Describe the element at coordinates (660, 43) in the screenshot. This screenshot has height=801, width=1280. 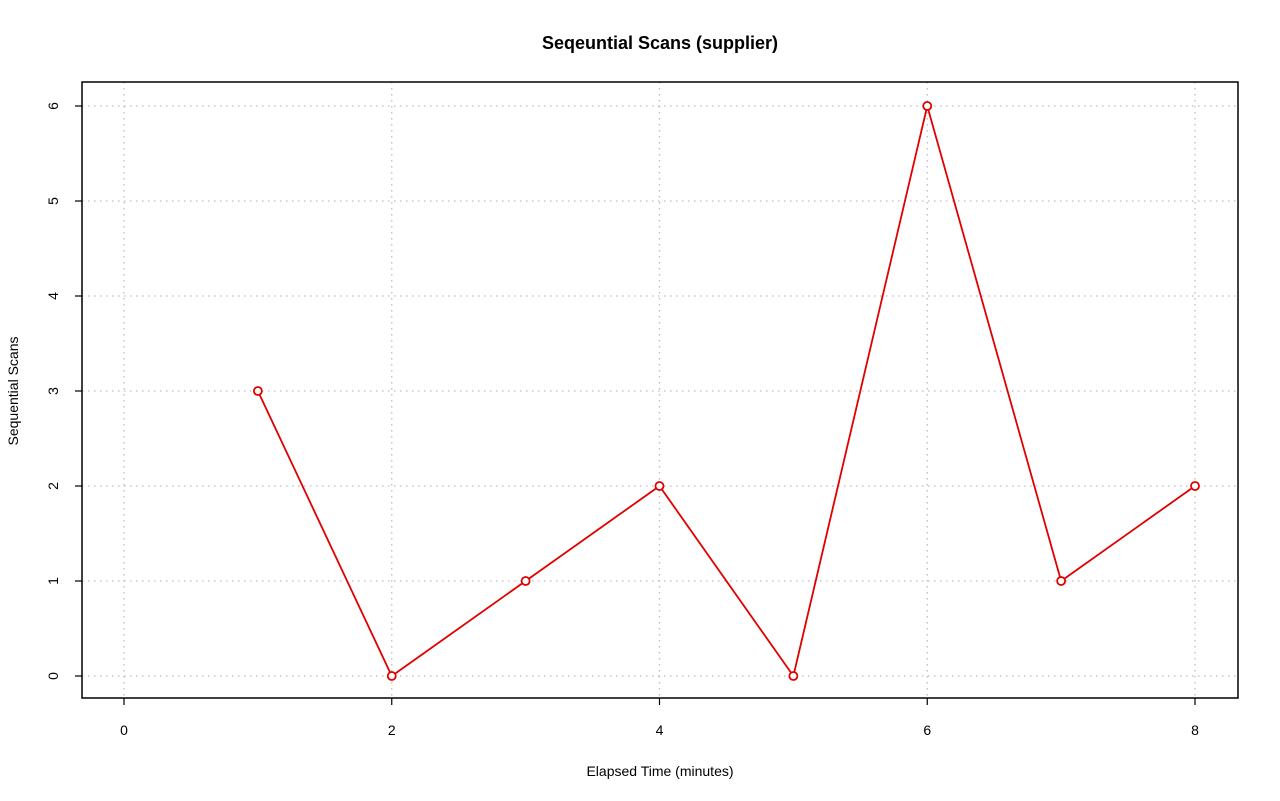
I see `chart-title: Seqeuntial Scans (supplier)` at that location.